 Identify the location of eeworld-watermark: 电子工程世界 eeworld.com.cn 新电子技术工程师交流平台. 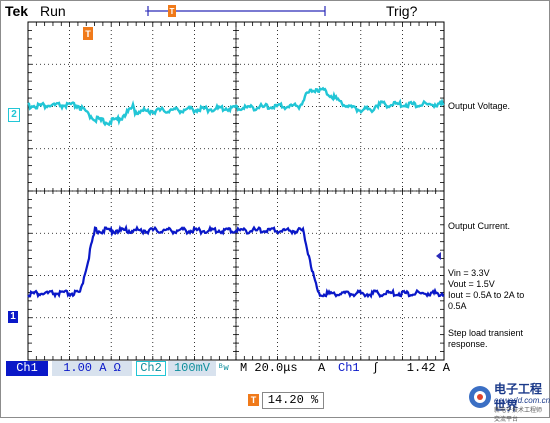
(509, 401).